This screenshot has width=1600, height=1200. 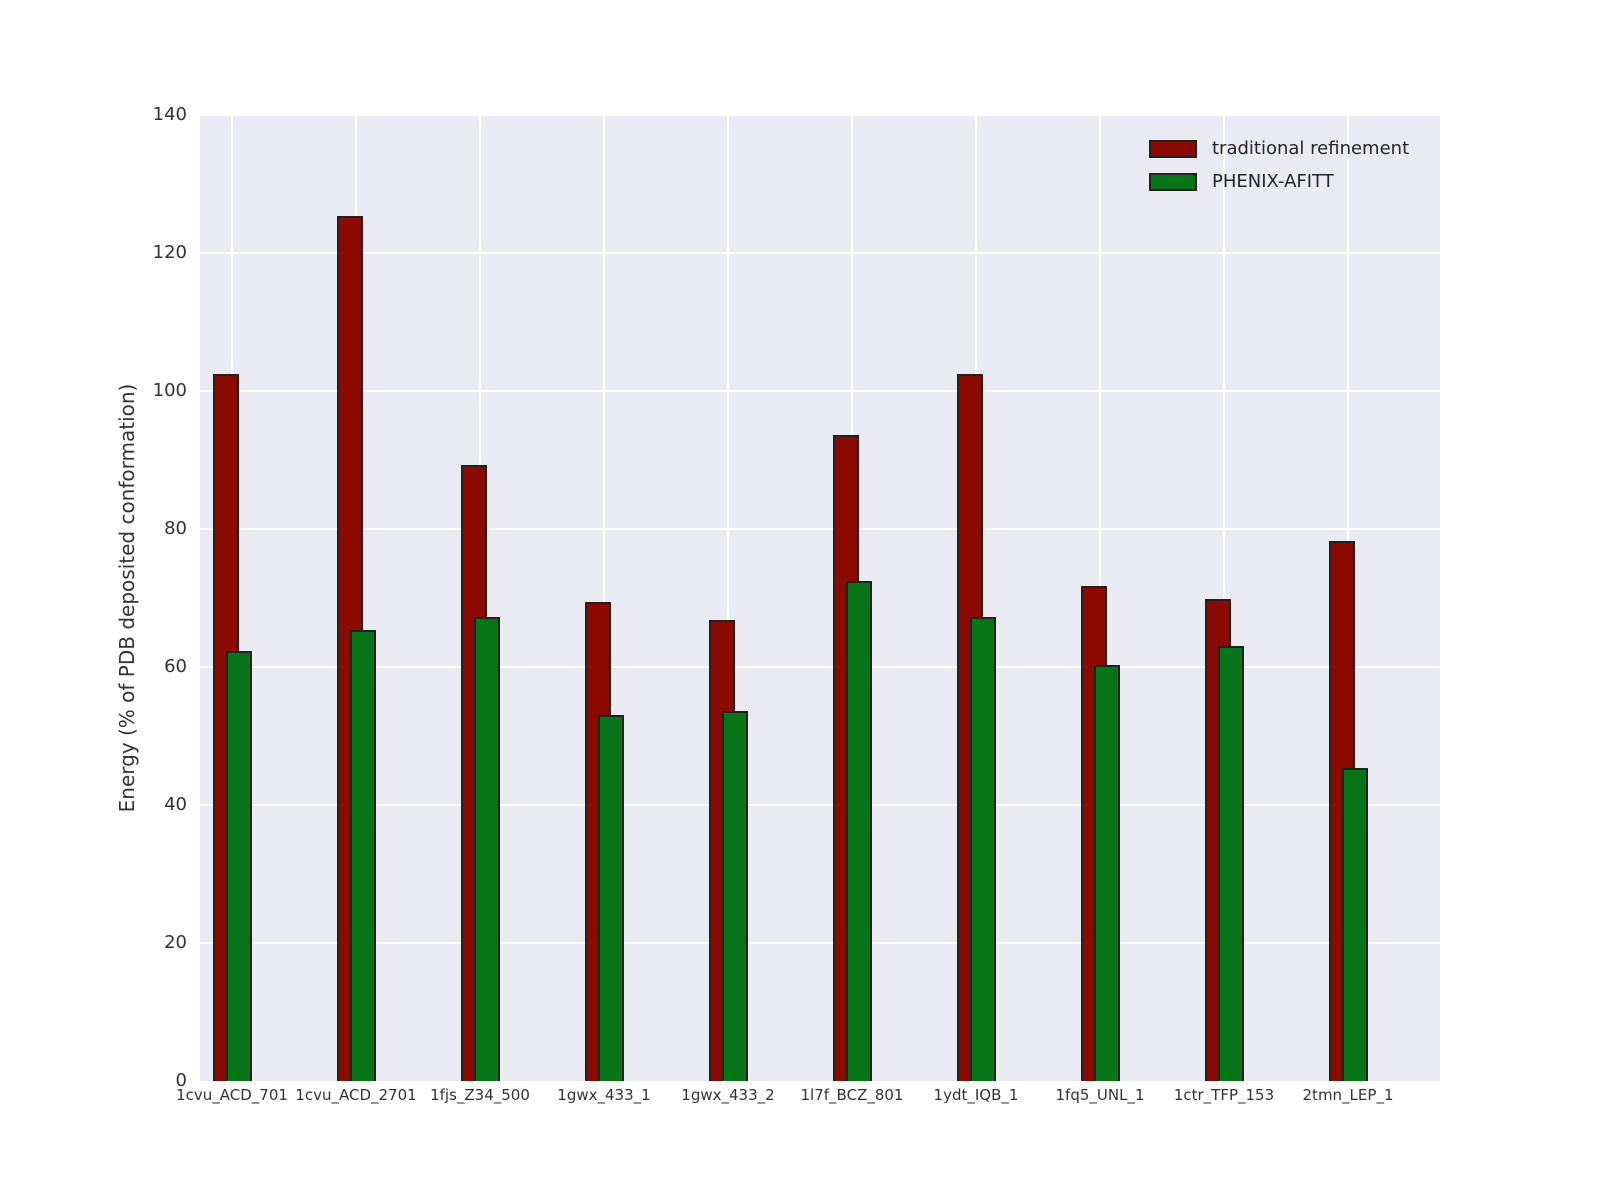 What do you see at coordinates (181, 1080) in the screenshot?
I see `y-tick-label: 0` at bounding box center [181, 1080].